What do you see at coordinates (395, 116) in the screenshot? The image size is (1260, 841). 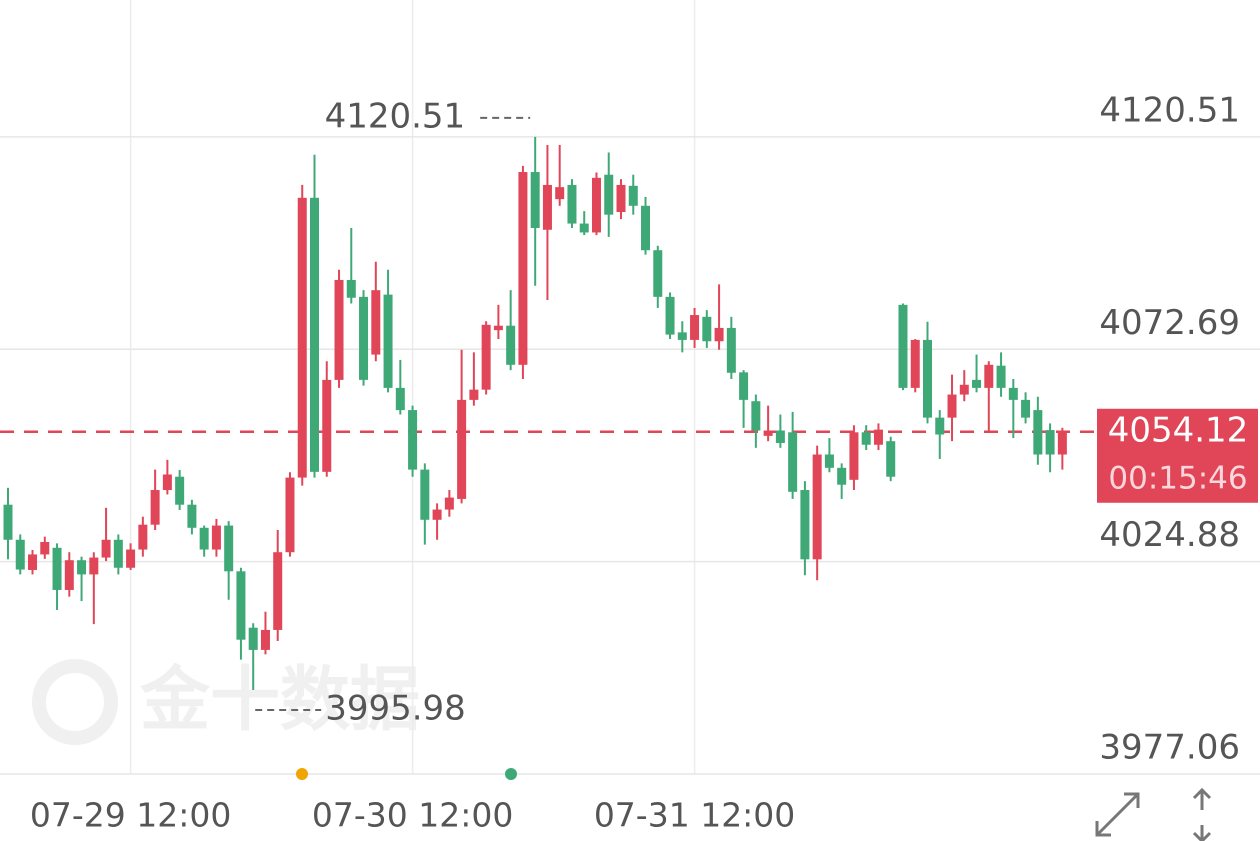 I see `max-label: 4120.51` at bounding box center [395, 116].